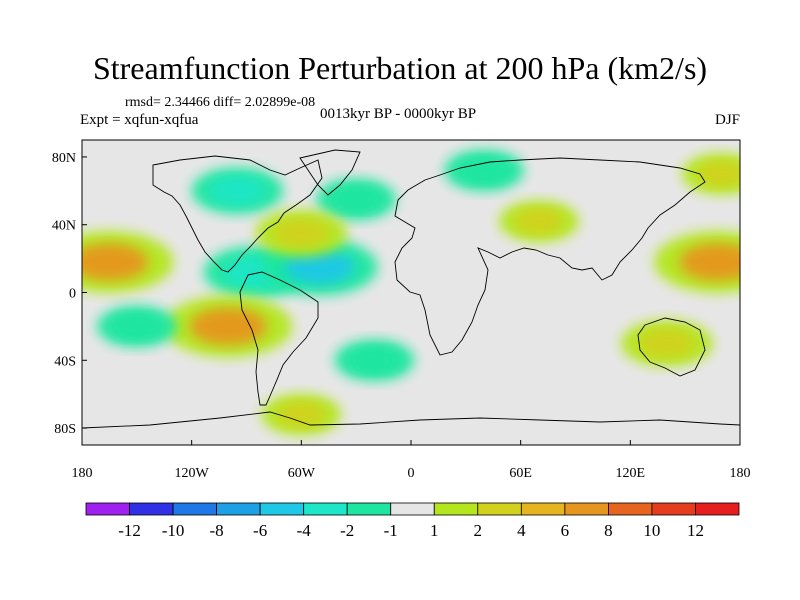  I want to click on stats-text: rmsd= 2.34466 diff= 2.02899e-08, so click(220, 102).